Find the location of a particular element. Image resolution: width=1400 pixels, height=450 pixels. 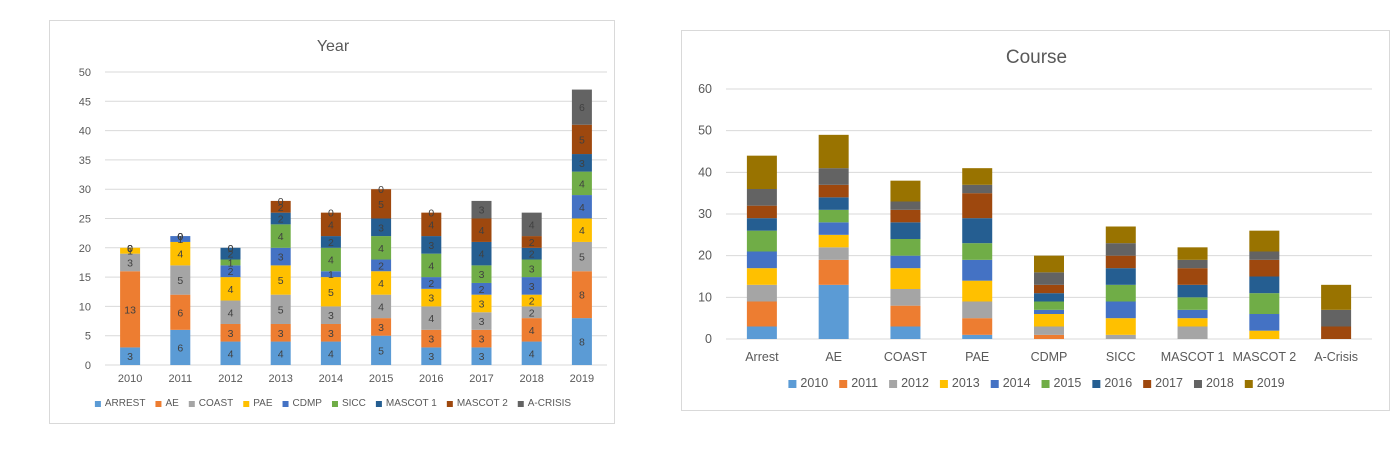

y-tick-label: 35 is located at coordinates (85, 161).